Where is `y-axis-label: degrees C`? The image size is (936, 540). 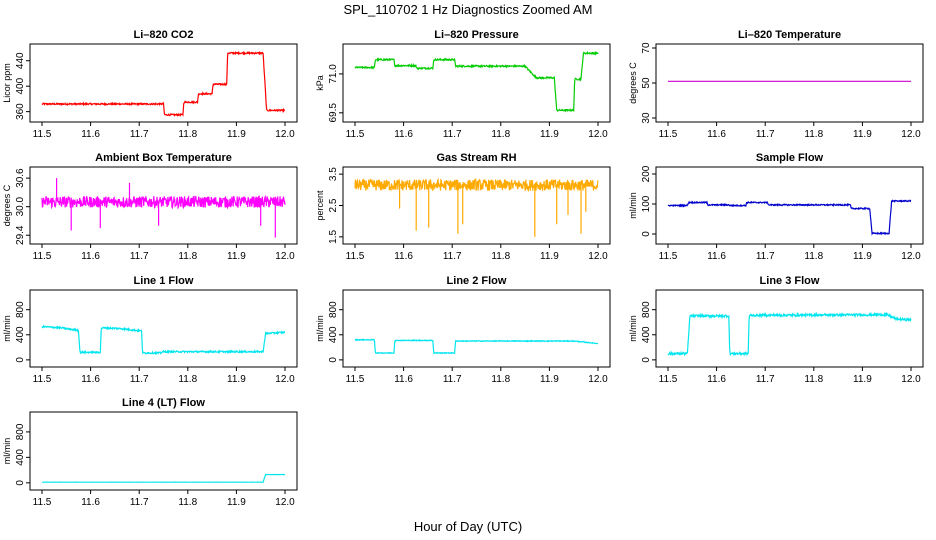
y-axis-label: degrees C is located at coordinates (7, 205).